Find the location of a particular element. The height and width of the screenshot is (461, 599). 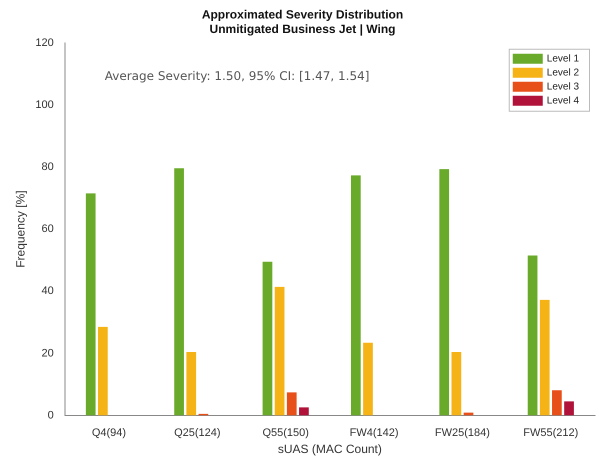

x-tick-label: FW4(142) is located at coordinates (374, 433).